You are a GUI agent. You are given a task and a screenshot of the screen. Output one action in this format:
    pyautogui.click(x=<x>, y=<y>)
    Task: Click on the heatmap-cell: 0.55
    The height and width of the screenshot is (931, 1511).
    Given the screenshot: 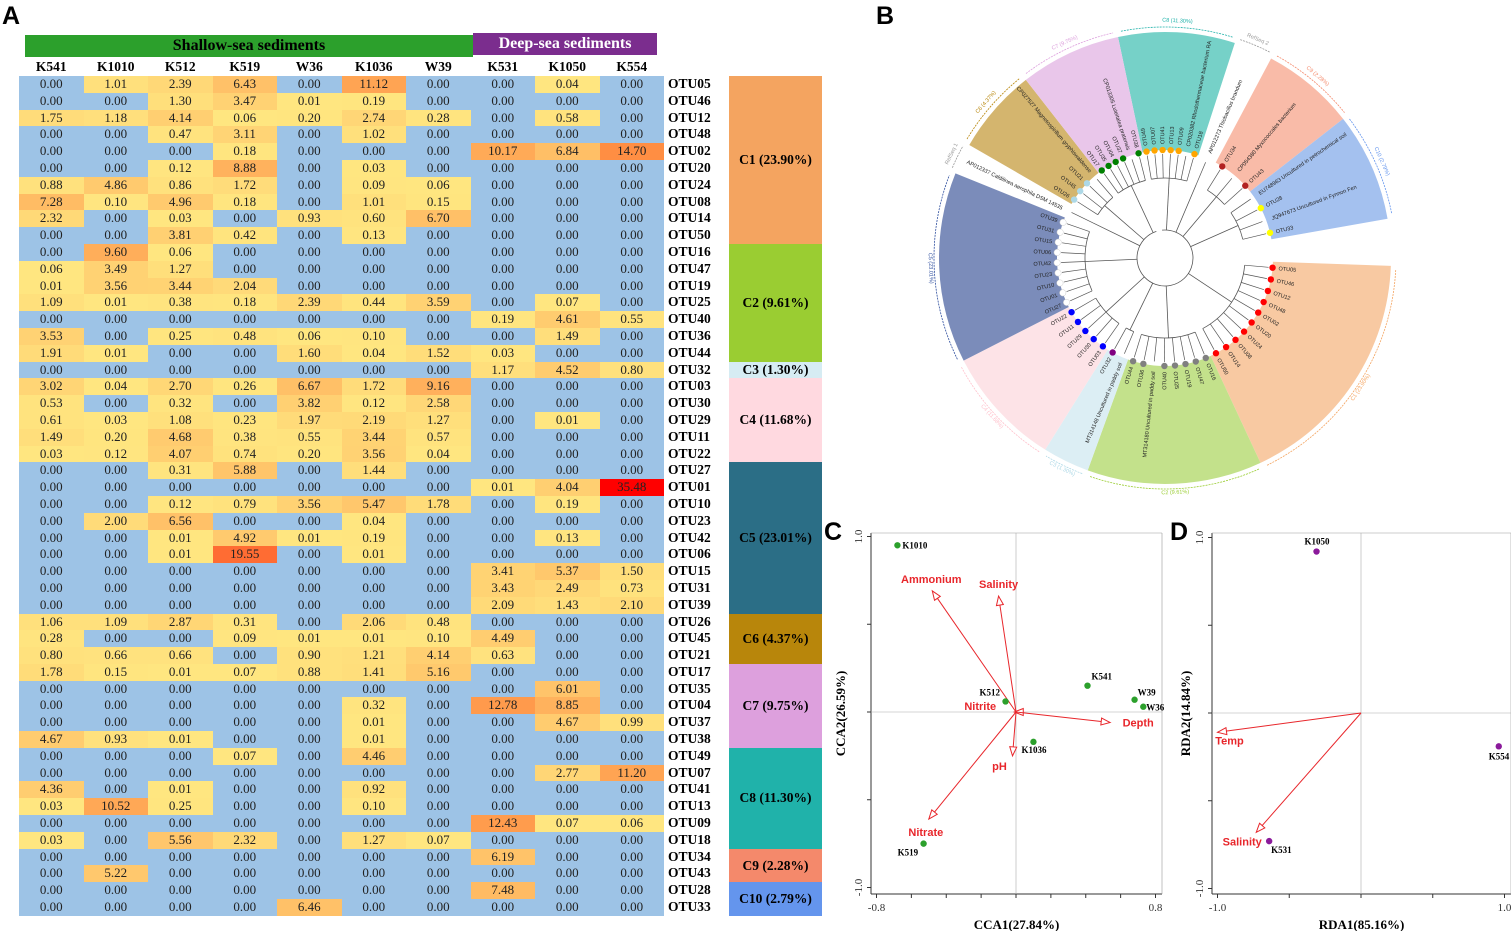 What is the action you would take?
    pyautogui.click(x=631, y=319)
    